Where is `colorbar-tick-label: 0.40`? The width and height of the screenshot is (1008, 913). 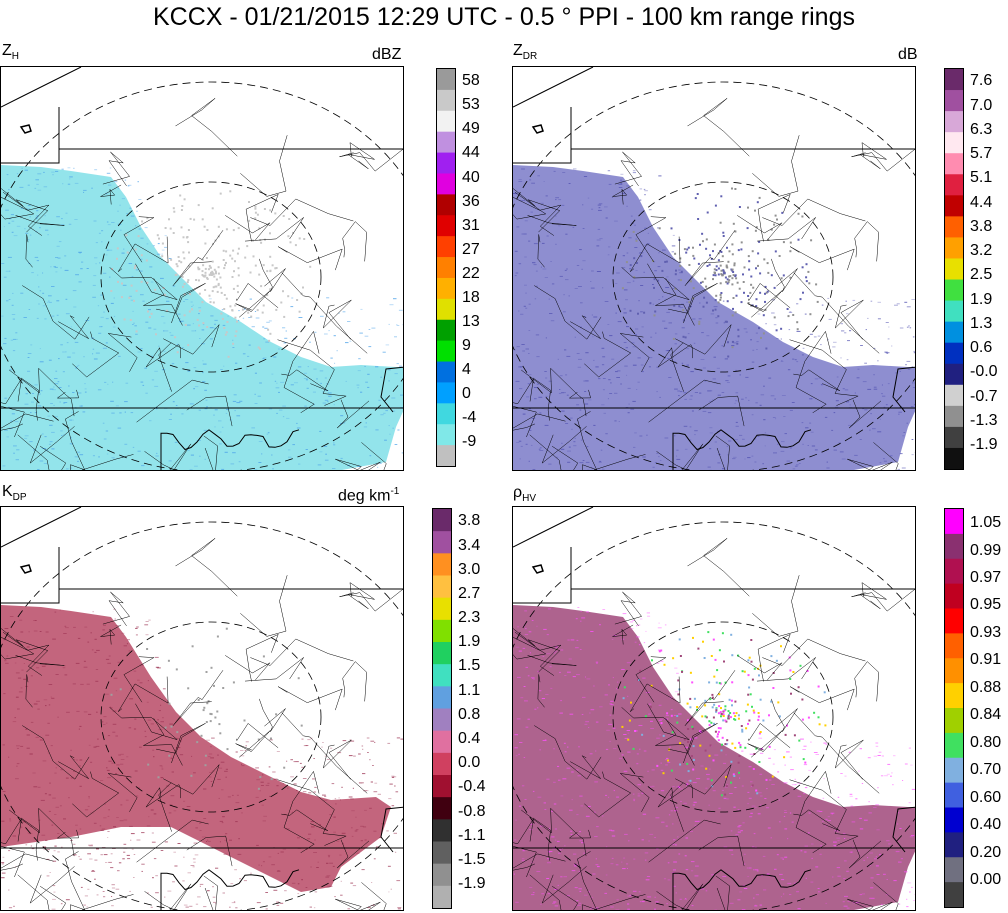
colorbar-tick-label: 0.40 is located at coordinates (986, 824).